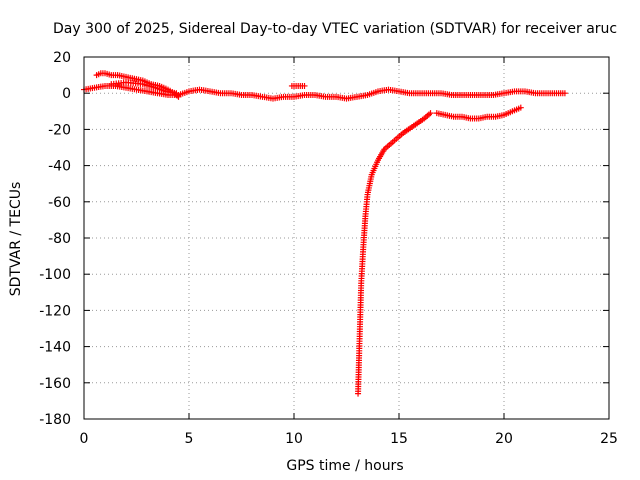  Describe the element at coordinates (189, 439) in the screenshot. I see `x-tick-label: 5` at that location.